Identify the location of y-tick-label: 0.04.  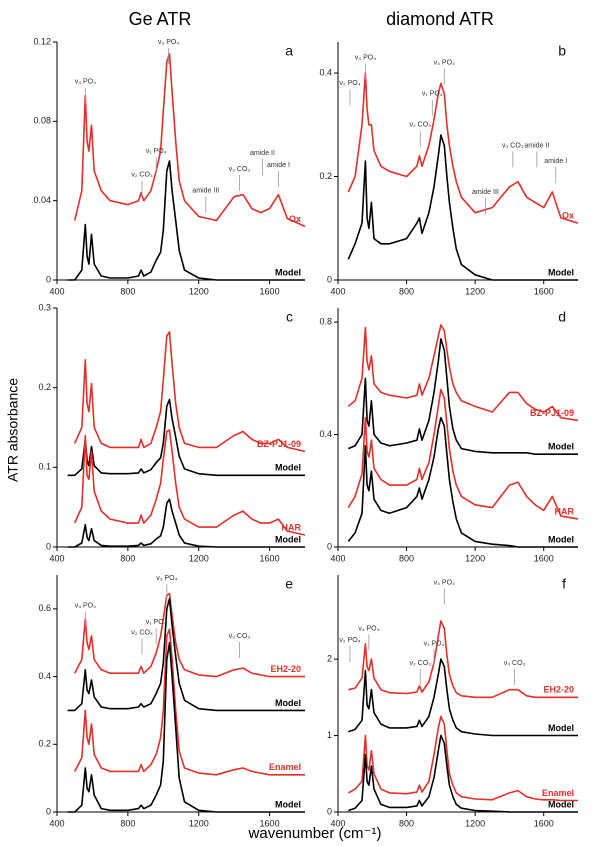
(42, 200).